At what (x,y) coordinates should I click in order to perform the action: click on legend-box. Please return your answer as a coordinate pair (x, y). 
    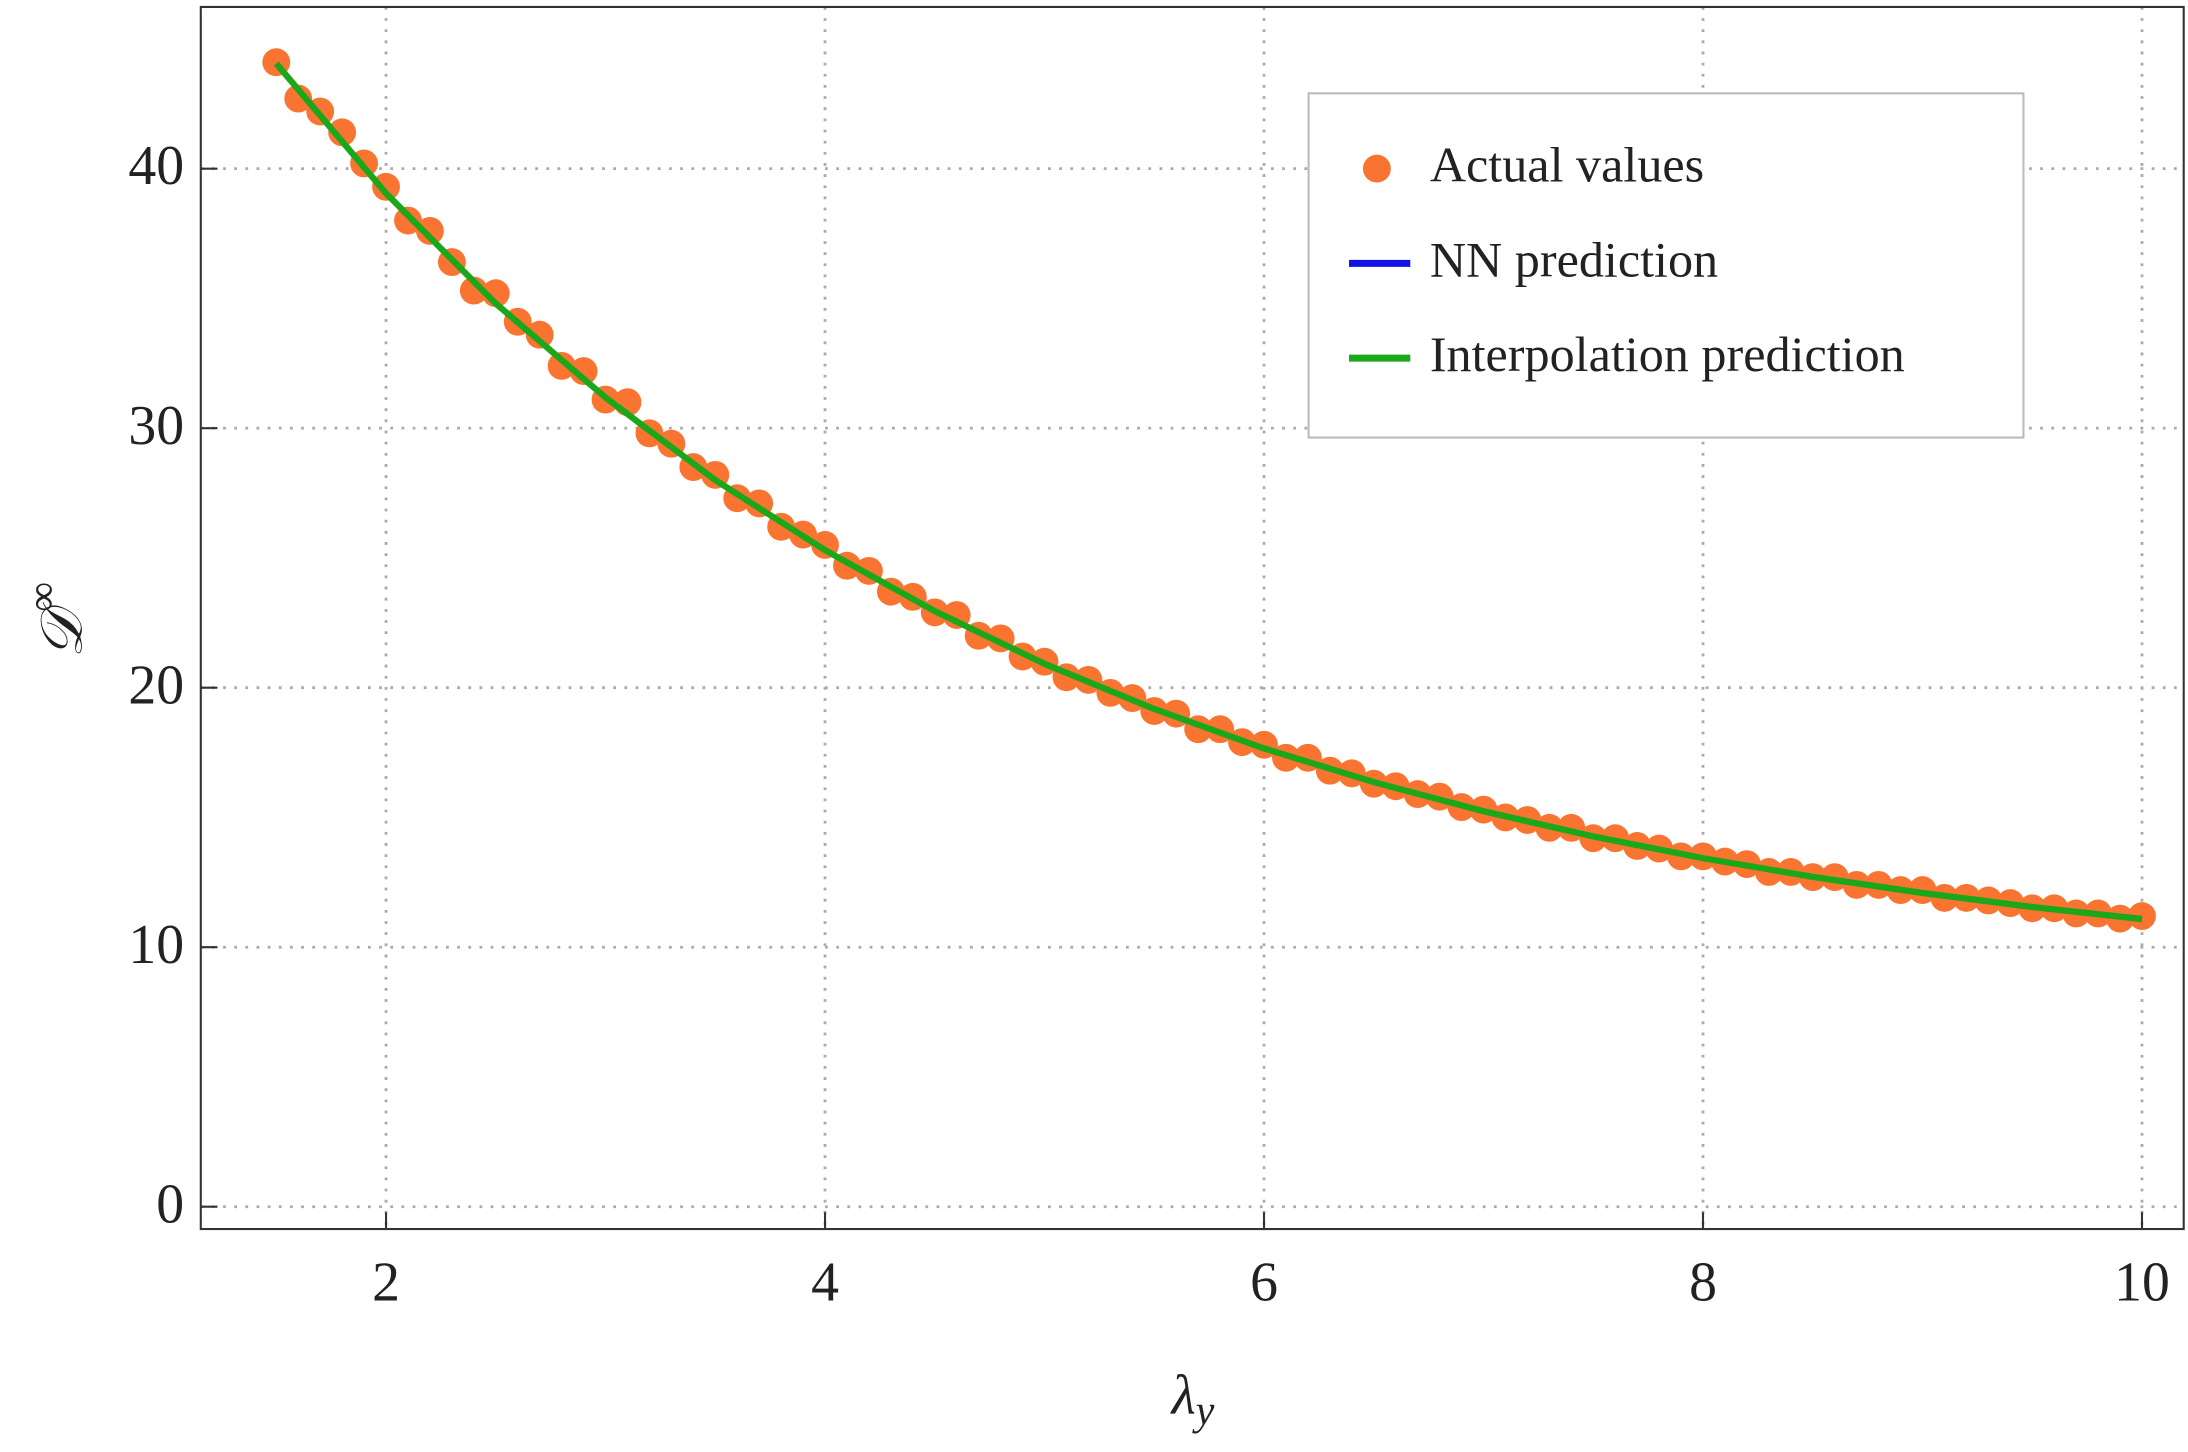
    Looking at the image, I should click on (1666, 265).